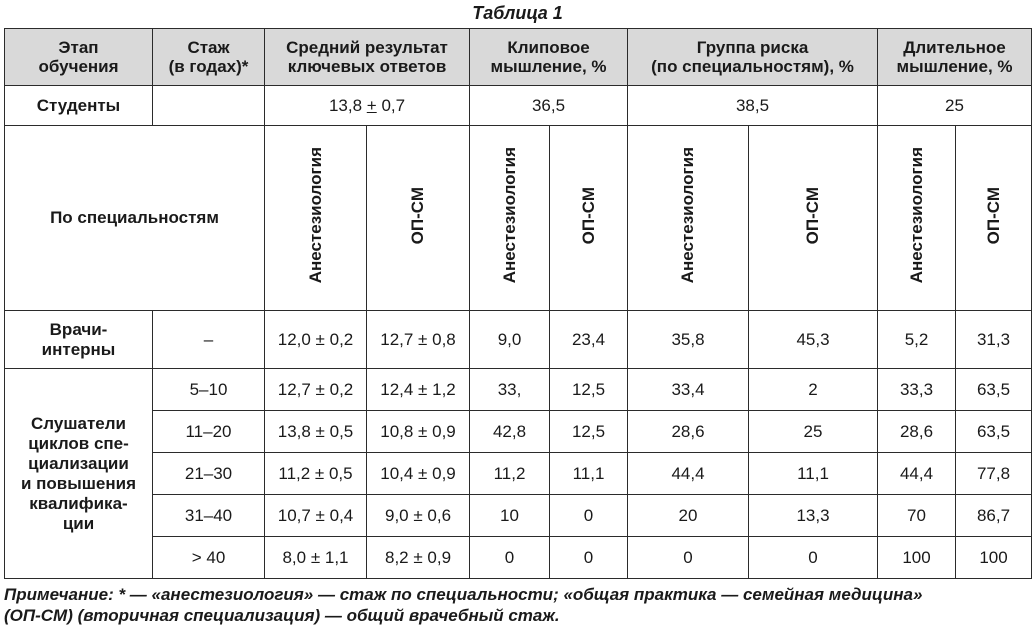 The image size is (1035, 629). What do you see at coordinates (994, 339) in the screenshot?
I see `table-cell: 31,3` at bounding box center [994, 339].